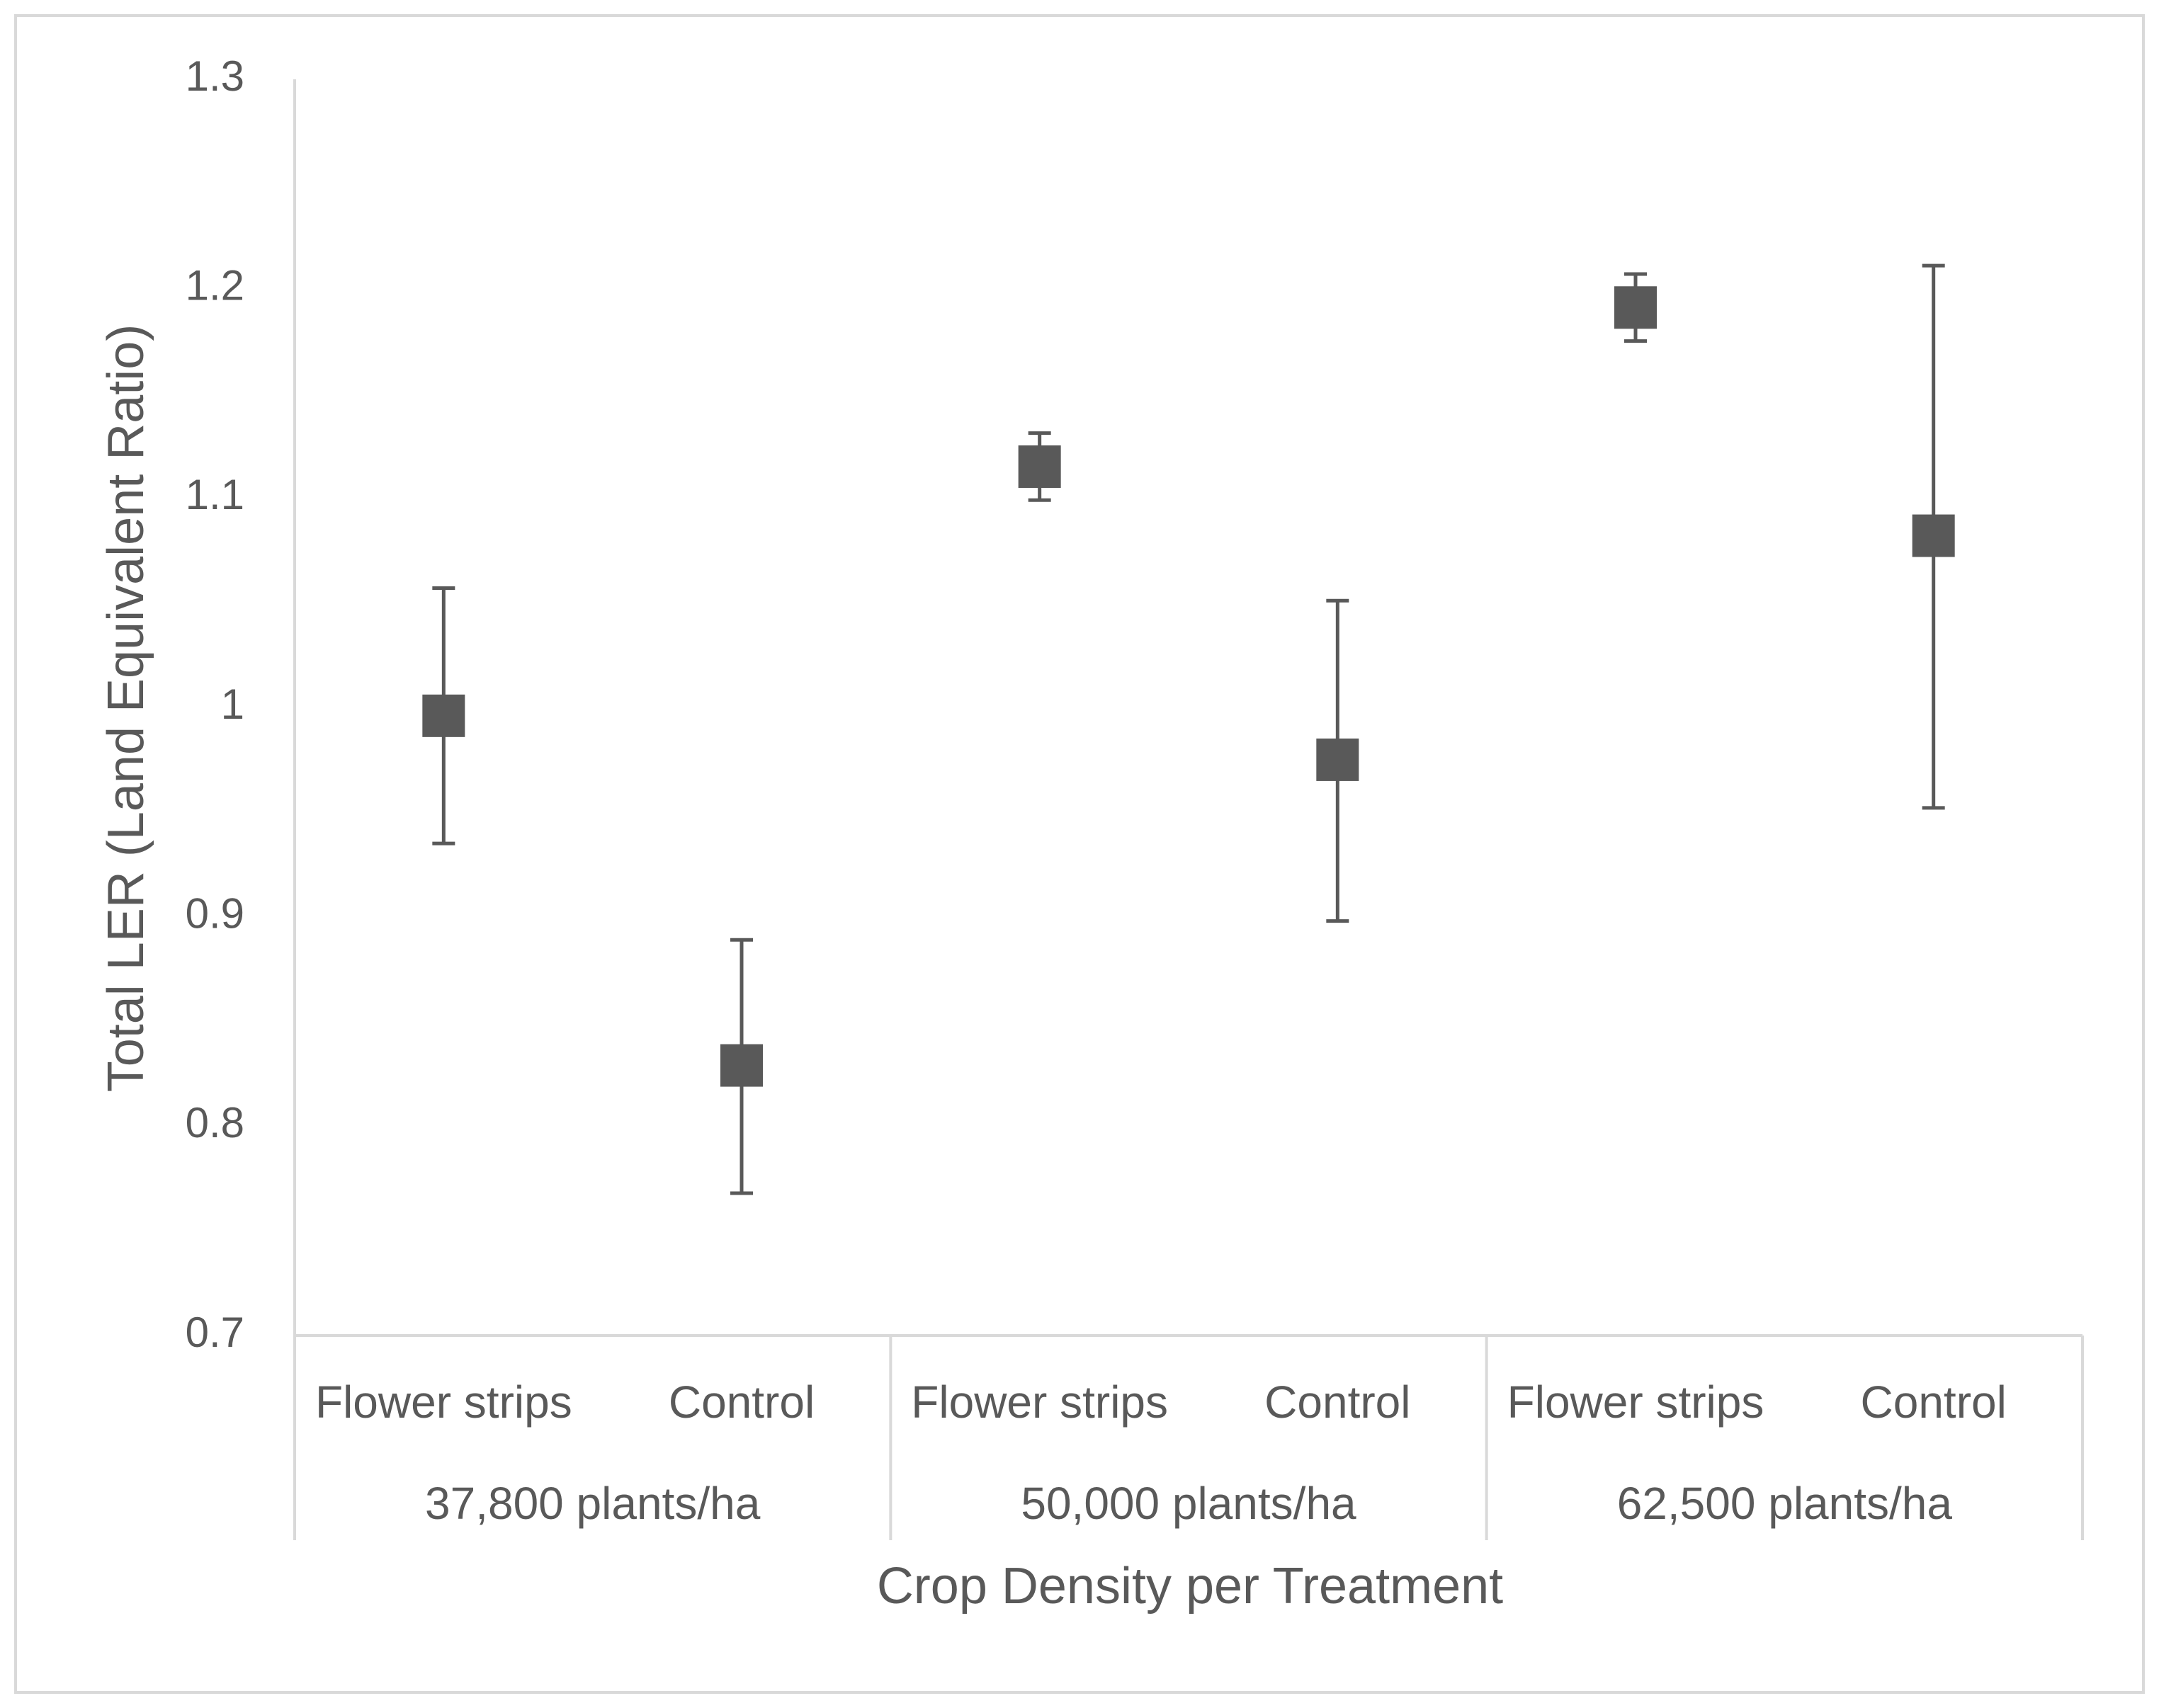  I want to click on y-tick-label: 0.7, so click(215, 1332).